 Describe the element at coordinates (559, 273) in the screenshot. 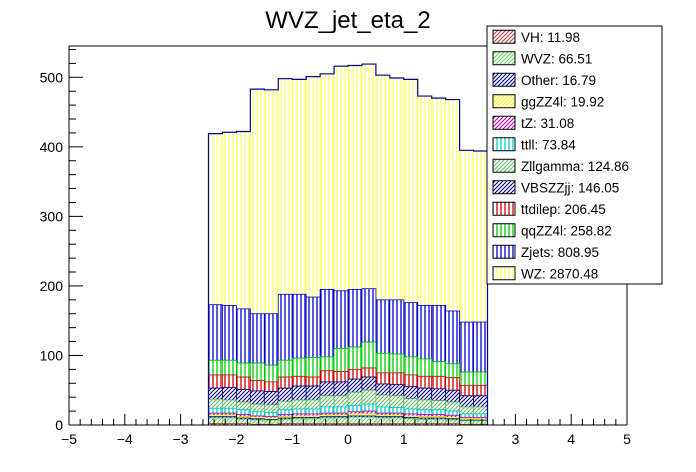

I see `legend-label: WZ: 2870.48` at that location.